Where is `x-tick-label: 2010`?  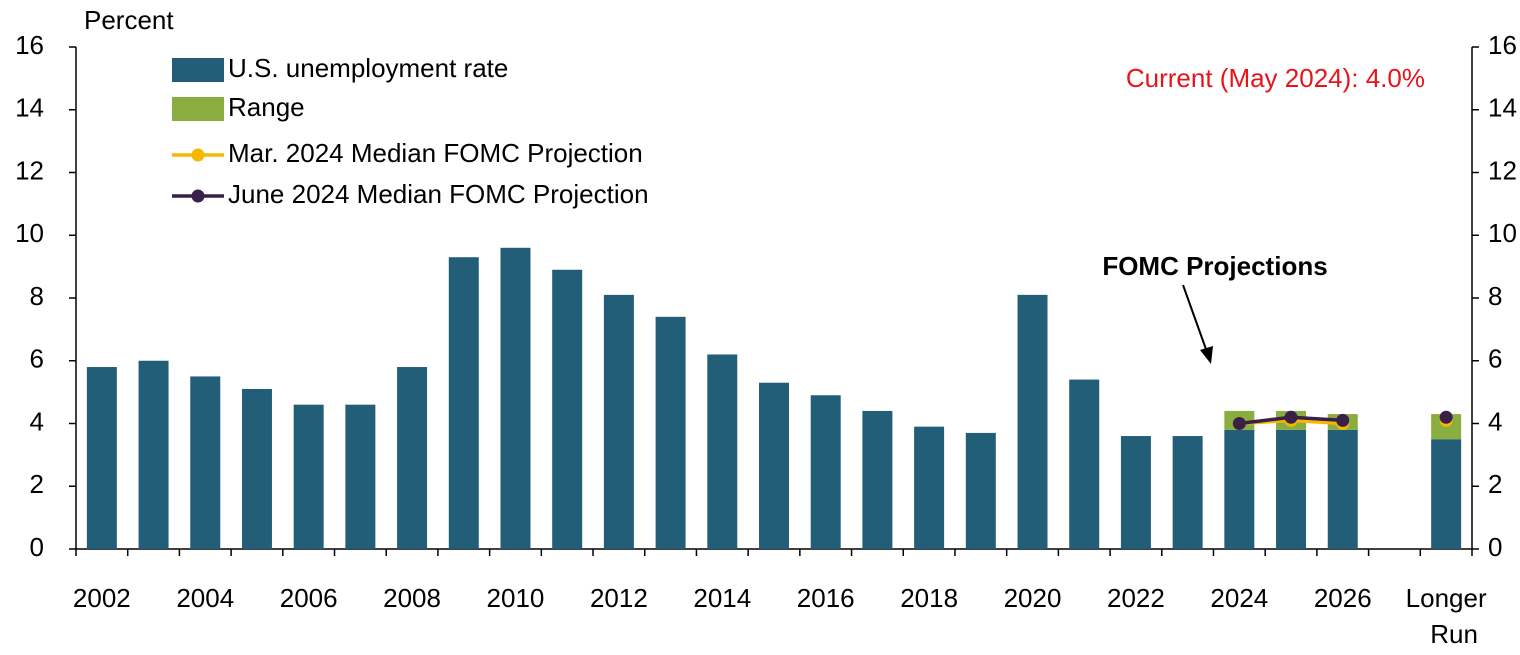 x-tick-label: 2010 is located at coordinates (516, 598).